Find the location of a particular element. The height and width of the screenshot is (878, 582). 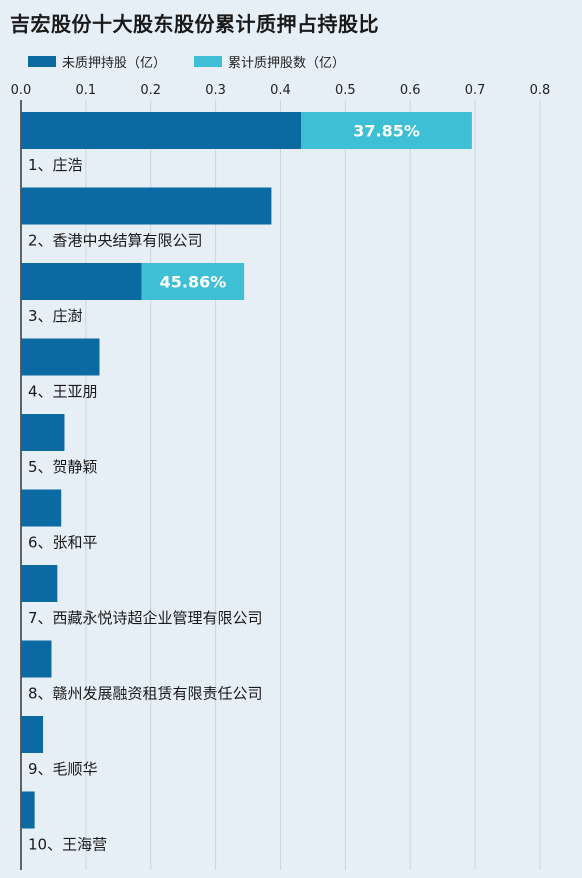

x-tick-label: 0.7 is located at coordinates (475, 90).